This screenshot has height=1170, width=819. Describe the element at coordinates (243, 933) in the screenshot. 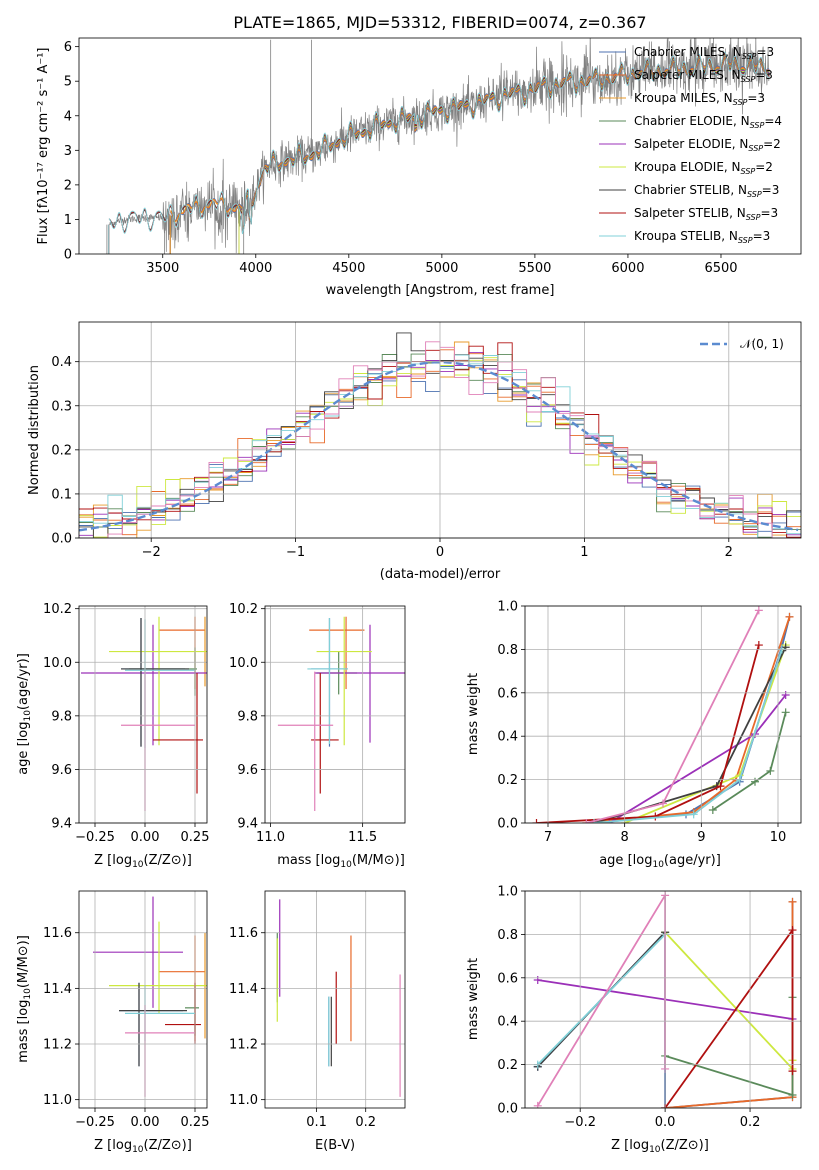

I see `mass-ebv-ytick-label: 11.6` at that location.